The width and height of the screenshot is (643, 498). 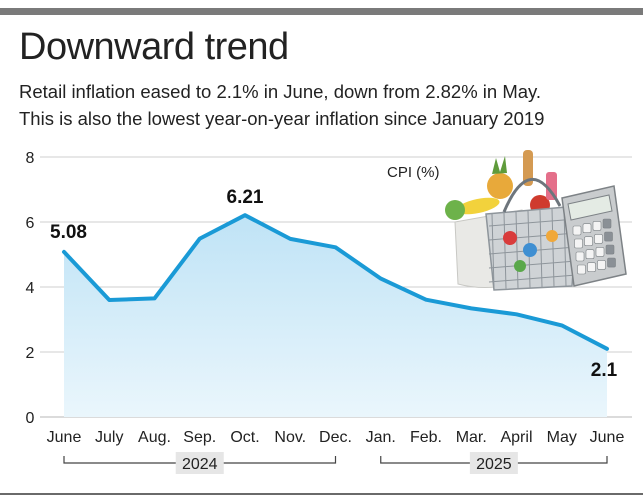 I want to click on data-label: 5.08, so click(x=68, y=232).